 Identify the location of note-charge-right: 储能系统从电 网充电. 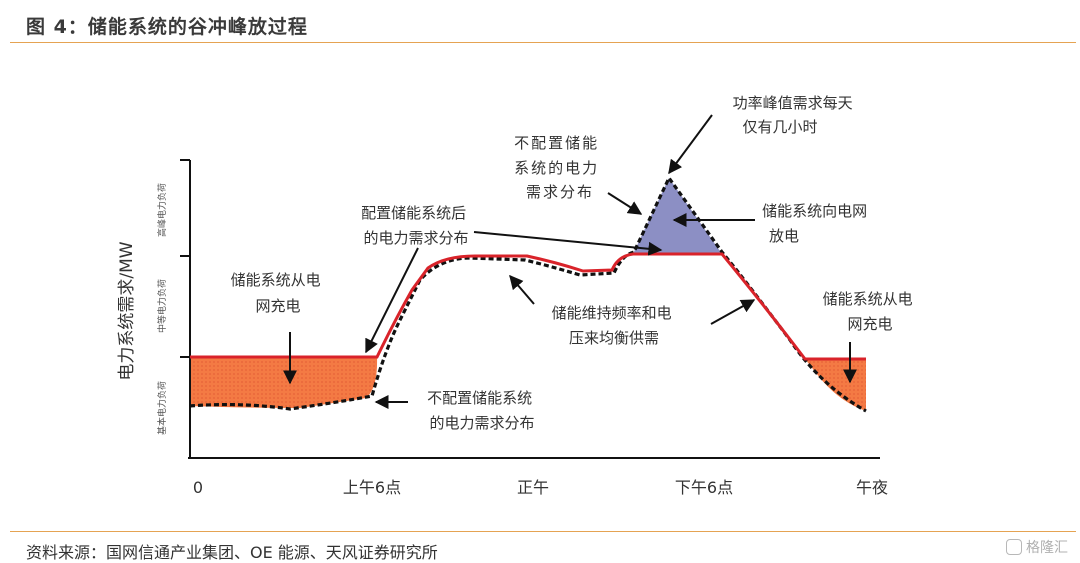
(870, 311).